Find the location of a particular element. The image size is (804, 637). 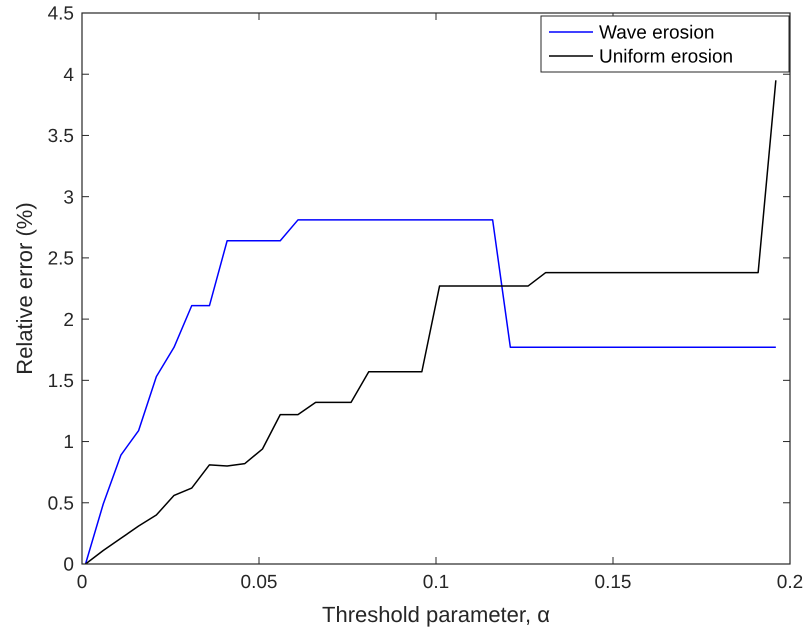

x-axis-title: Threshold parameter, α is located at coordinates (436, 614).